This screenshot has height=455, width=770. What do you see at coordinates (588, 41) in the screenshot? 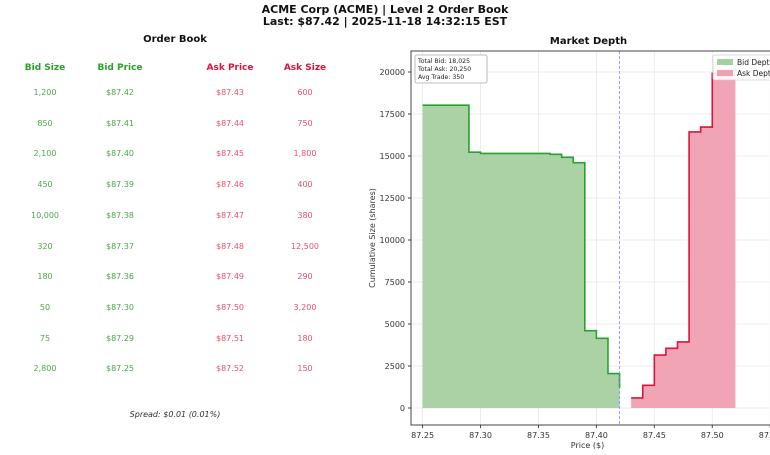
I see `chart-title: Market Depth` at bounding box center [588, 41].